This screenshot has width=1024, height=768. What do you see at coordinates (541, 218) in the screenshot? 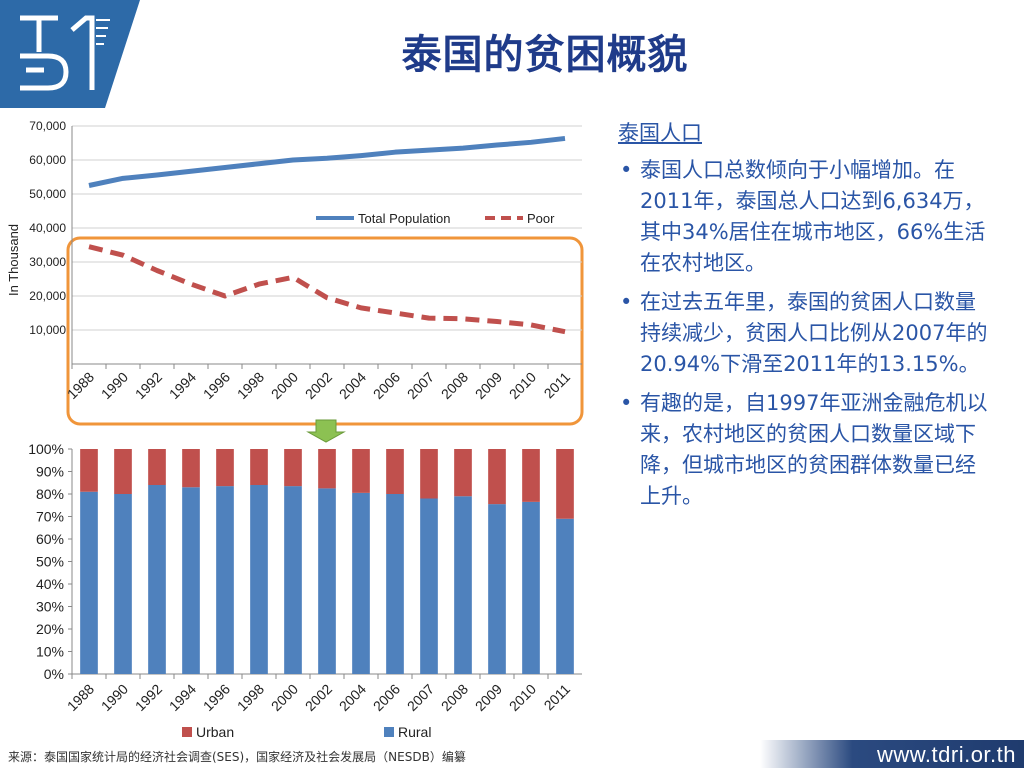
I see `legend-label: Poor` at bounding box center [541, 218].